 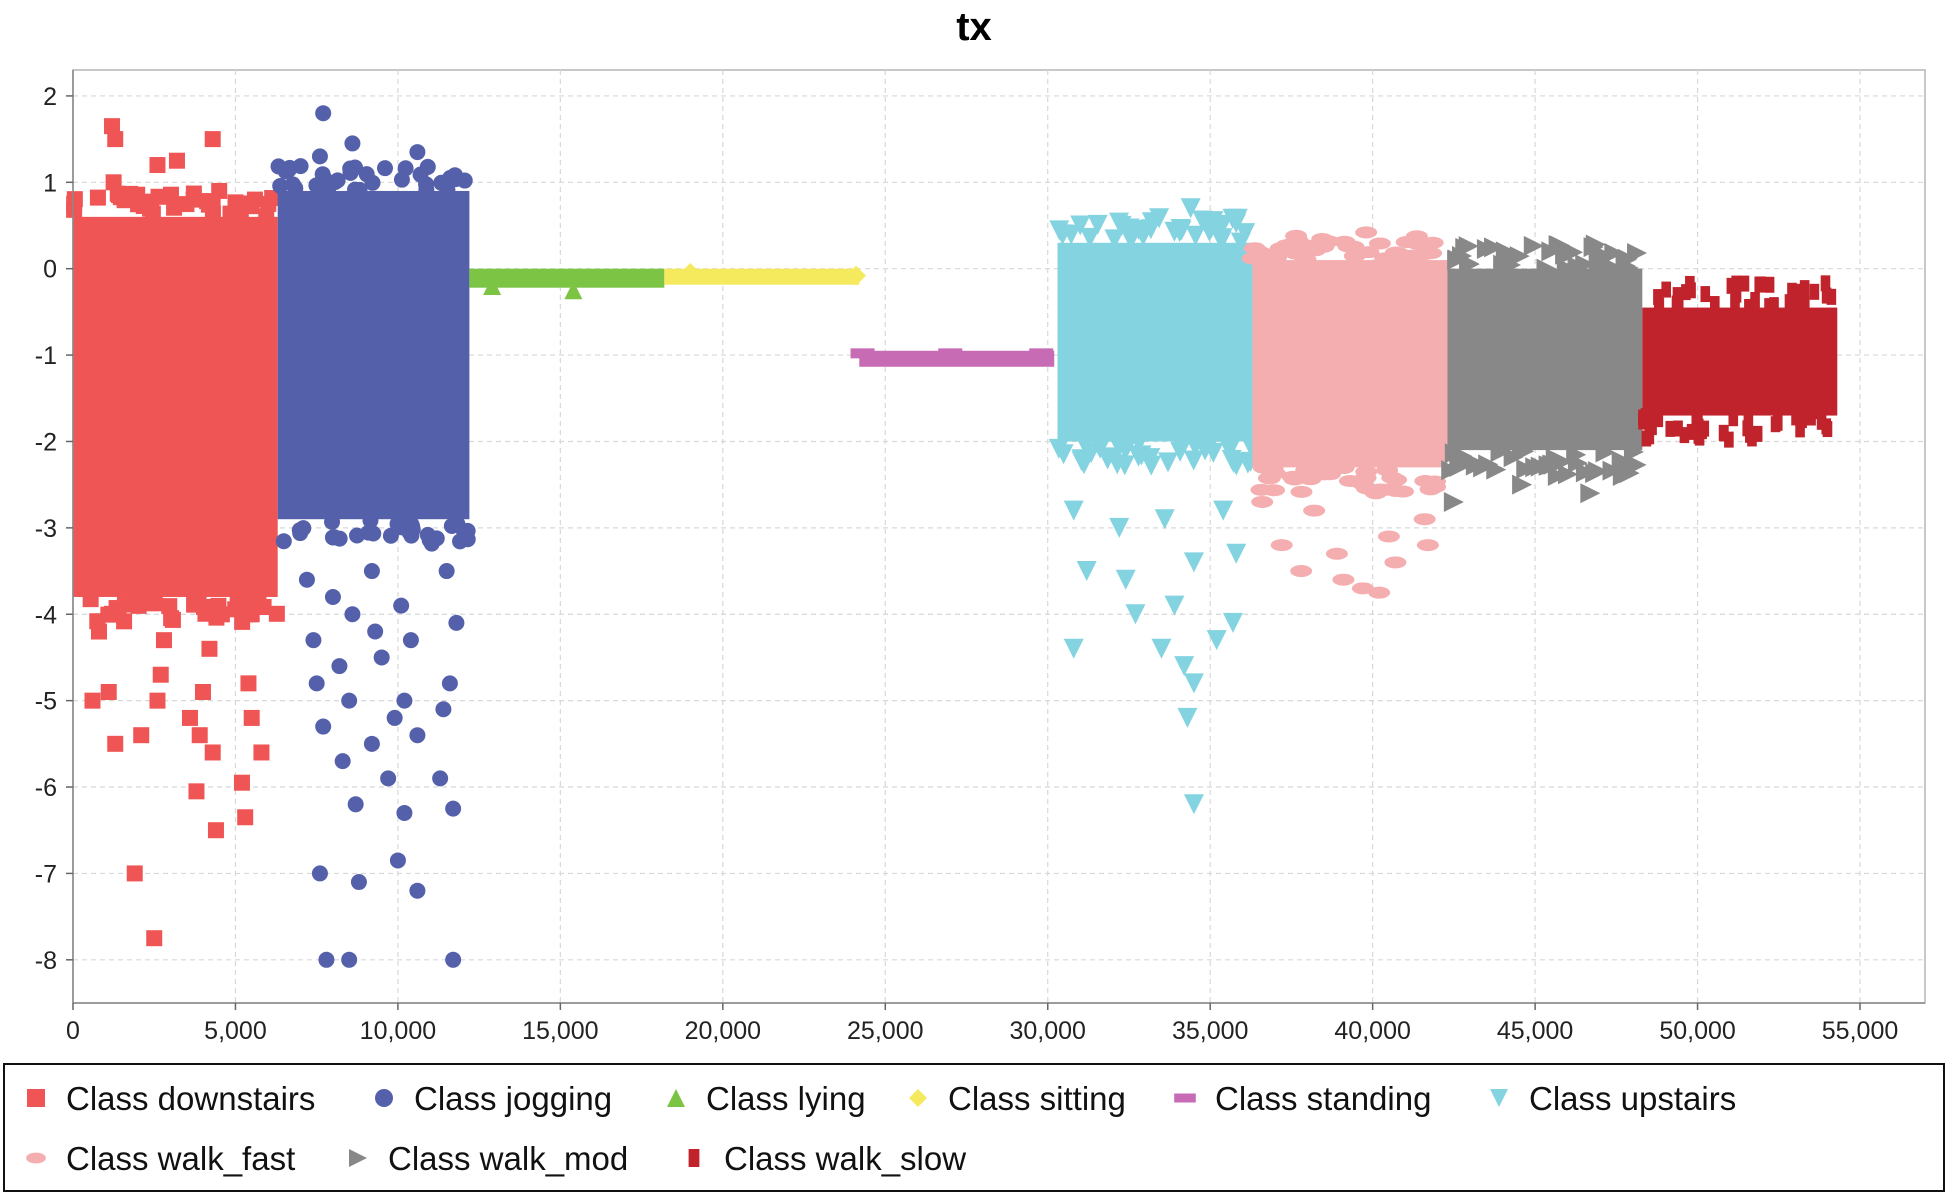 What do you see at coordinates (560, 1031) in the screenshot?
I see `x-tick-label: 15,000` at bounding box center [560, 1031].